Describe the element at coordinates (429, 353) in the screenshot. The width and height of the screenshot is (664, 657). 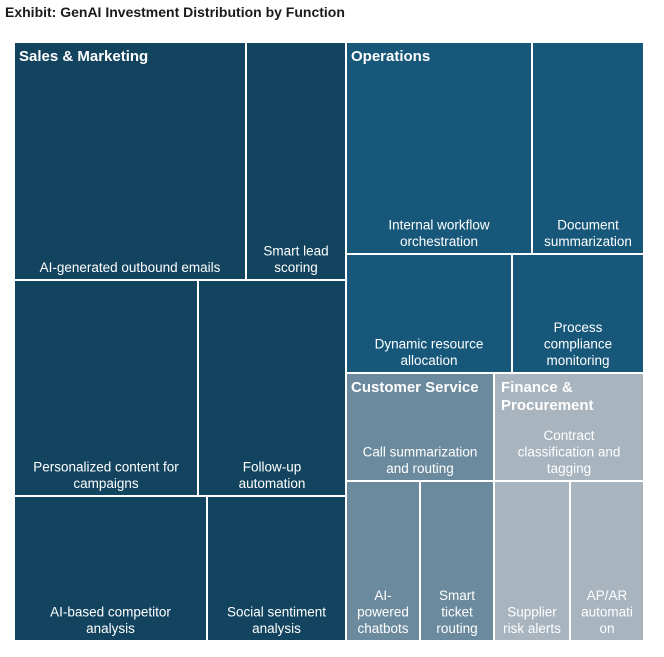
I see `tile-label-dynamic-resource-allocation: Dynamic resource allocation` at that location.